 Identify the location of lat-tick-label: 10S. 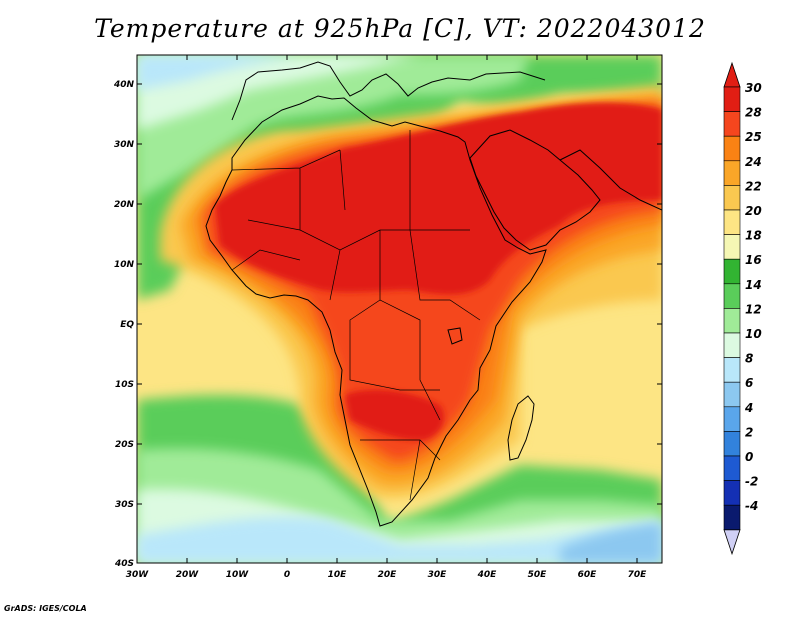
(124, 385).